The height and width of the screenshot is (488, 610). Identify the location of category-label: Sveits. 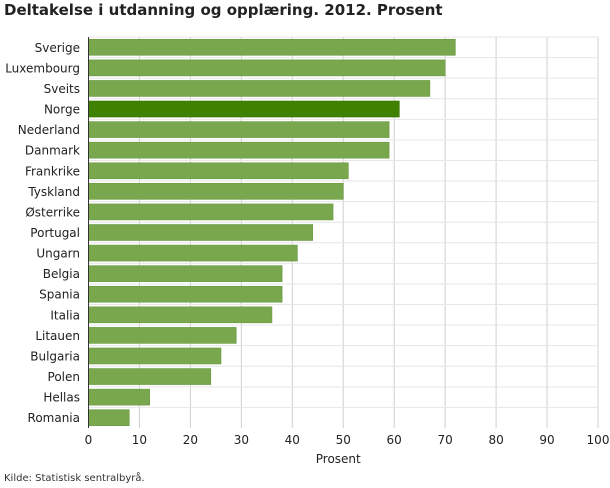
(62, 89).